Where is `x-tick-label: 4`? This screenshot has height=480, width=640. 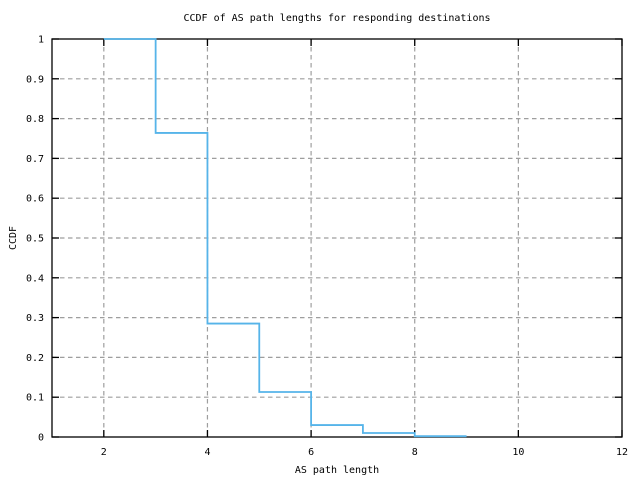 x-tick-label: 4 is located at coordinates (207, 452).